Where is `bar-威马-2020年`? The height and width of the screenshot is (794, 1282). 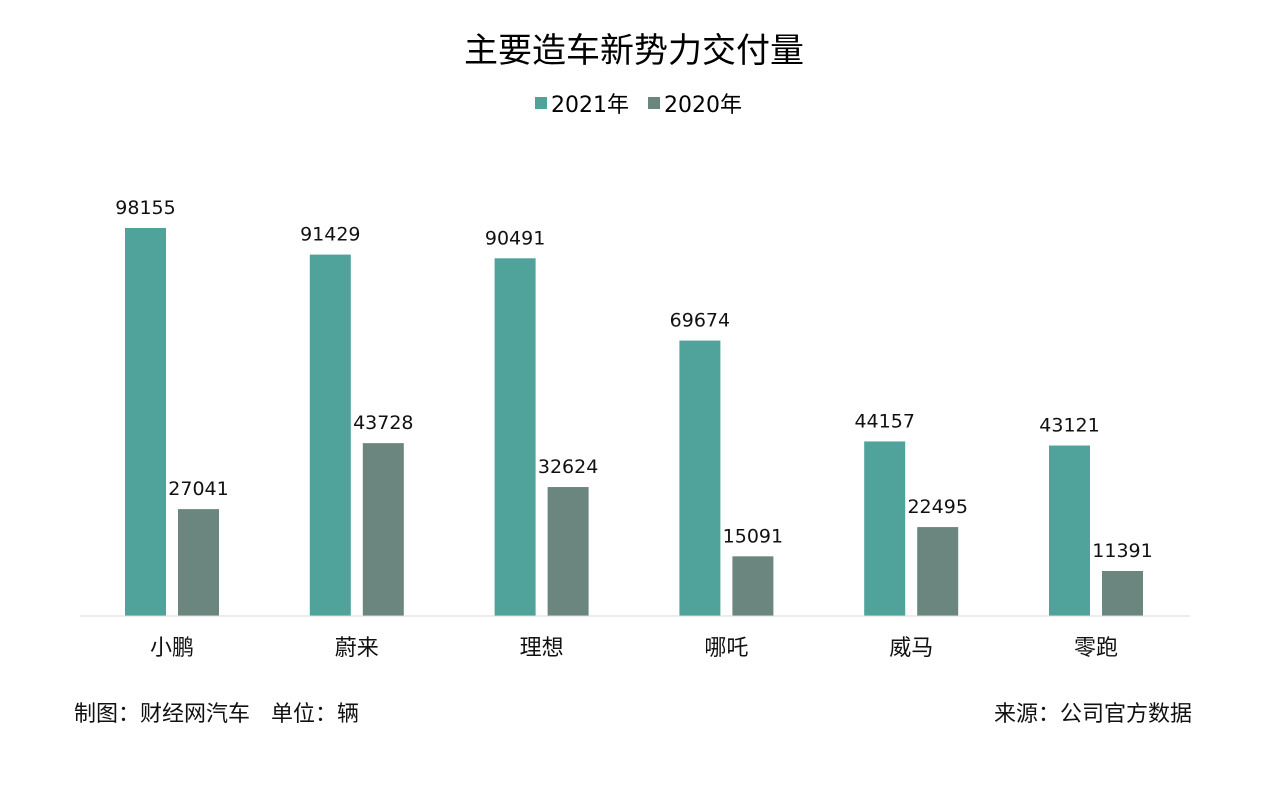
bar-威马-2020年 is located at coordinates (938, 571).